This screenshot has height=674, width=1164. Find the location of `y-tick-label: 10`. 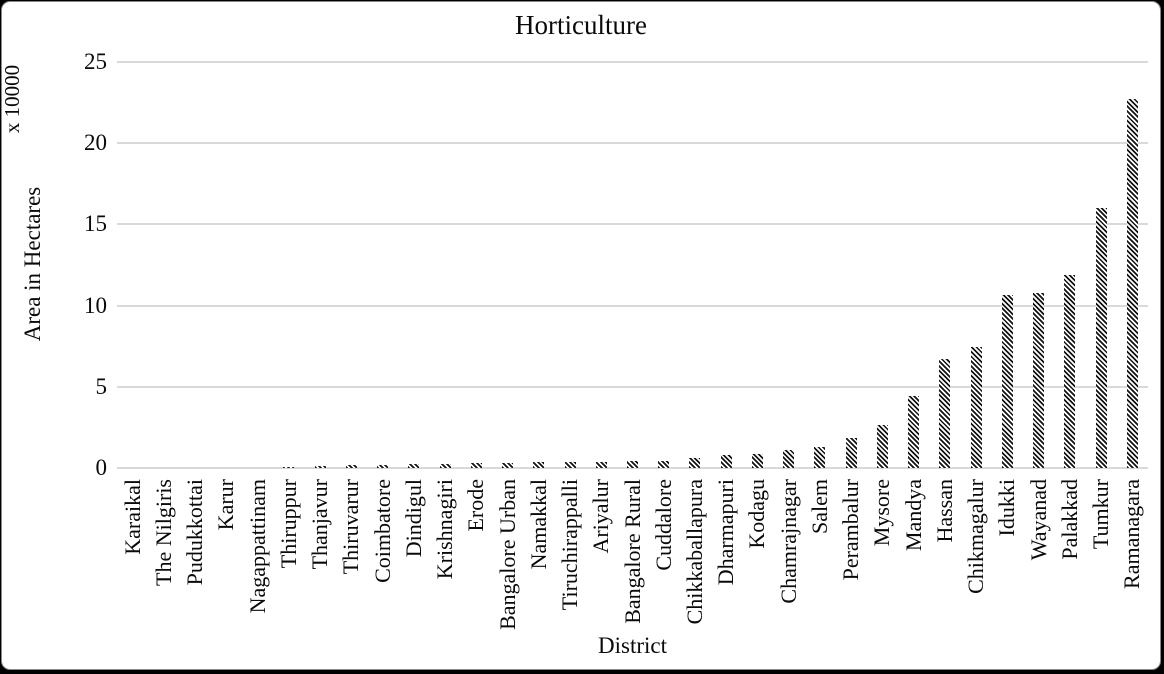

y-tick-label: 10 is located at coordinates (95, 305).